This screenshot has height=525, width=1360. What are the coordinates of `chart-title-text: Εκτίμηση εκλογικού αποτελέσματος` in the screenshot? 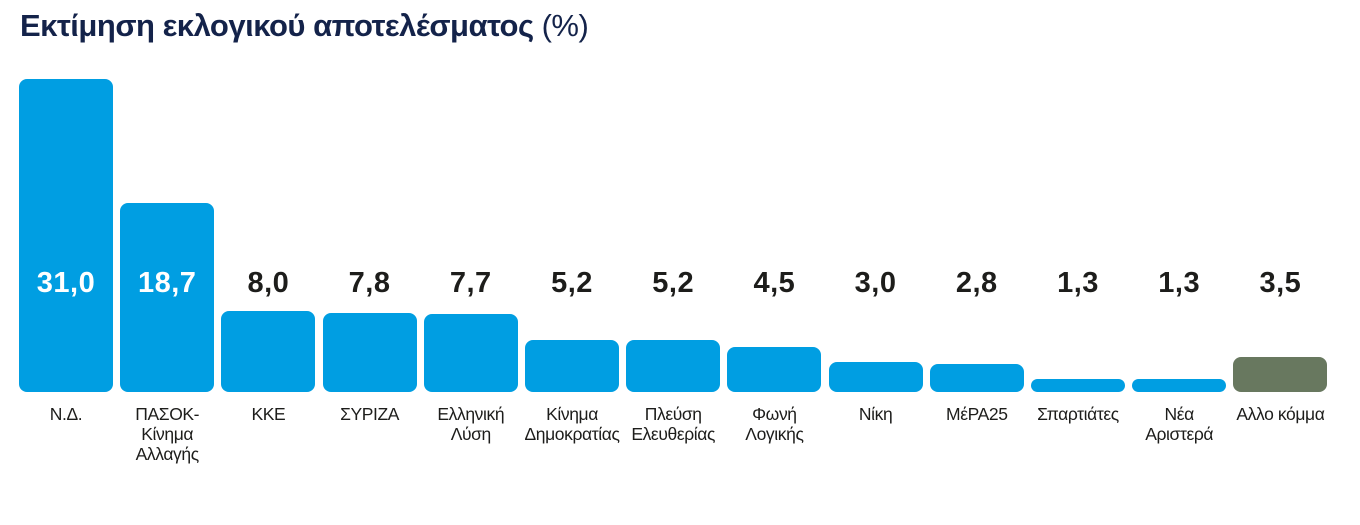 It's located at (277, 25).